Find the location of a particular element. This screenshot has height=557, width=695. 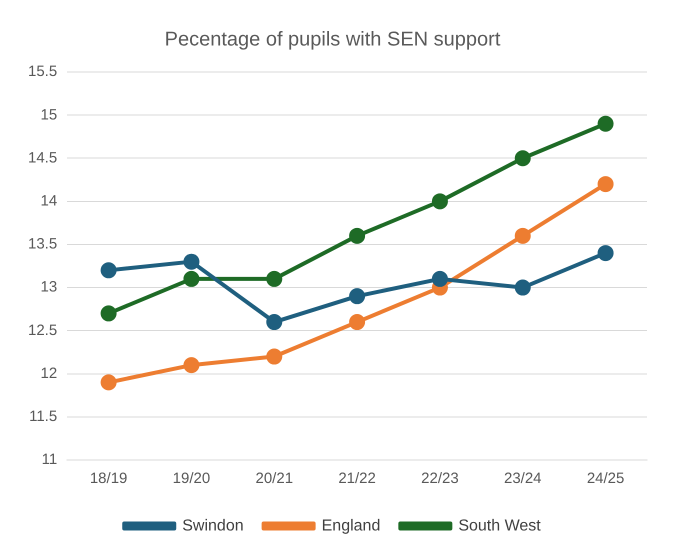

x-tick-label: 24/25 is located at coordinates (605, 479).